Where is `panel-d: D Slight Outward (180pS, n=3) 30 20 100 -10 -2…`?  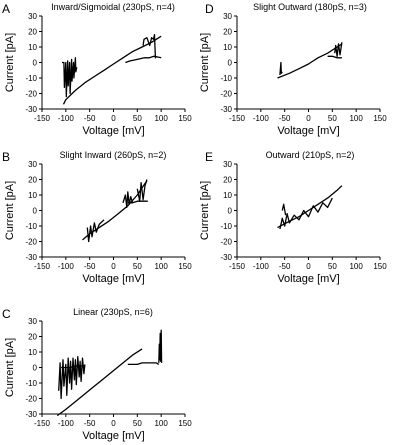 panel-d: D Slight Outward (180pS, n=3) 30 20 100 -10 -2… is located at coordinates (293, 69).